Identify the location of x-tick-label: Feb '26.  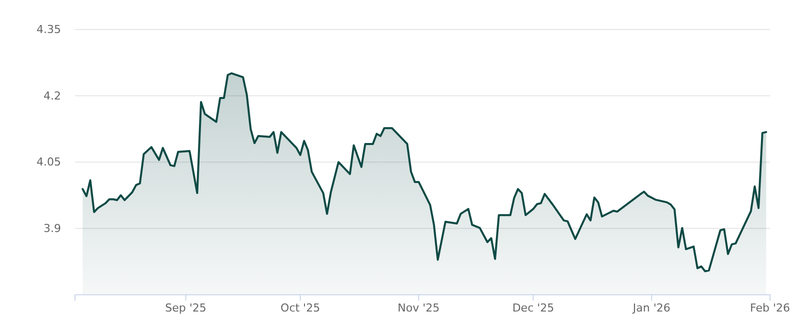
(770, 308).